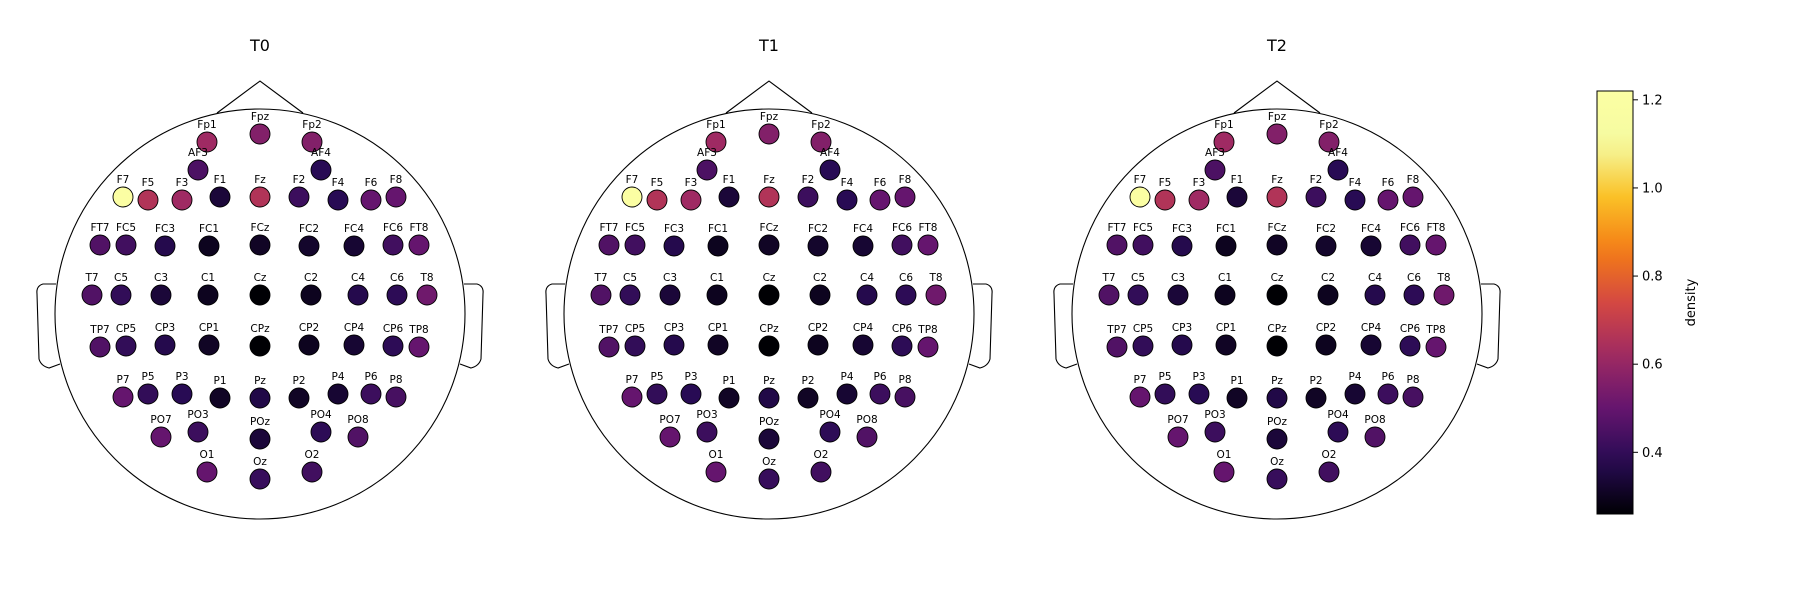 The image size is (1800, 600). What do you see at coordinates (396, 180) in the screenshot?
I see `electrode-label-f8: F8` at bounding box center [396, 180].